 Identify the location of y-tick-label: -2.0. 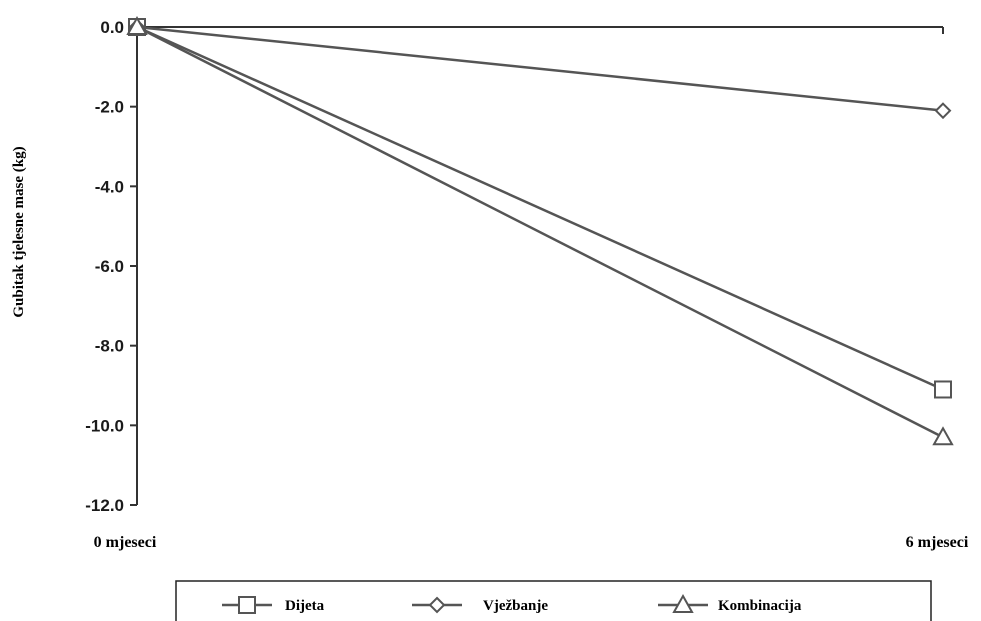
(109, 107).